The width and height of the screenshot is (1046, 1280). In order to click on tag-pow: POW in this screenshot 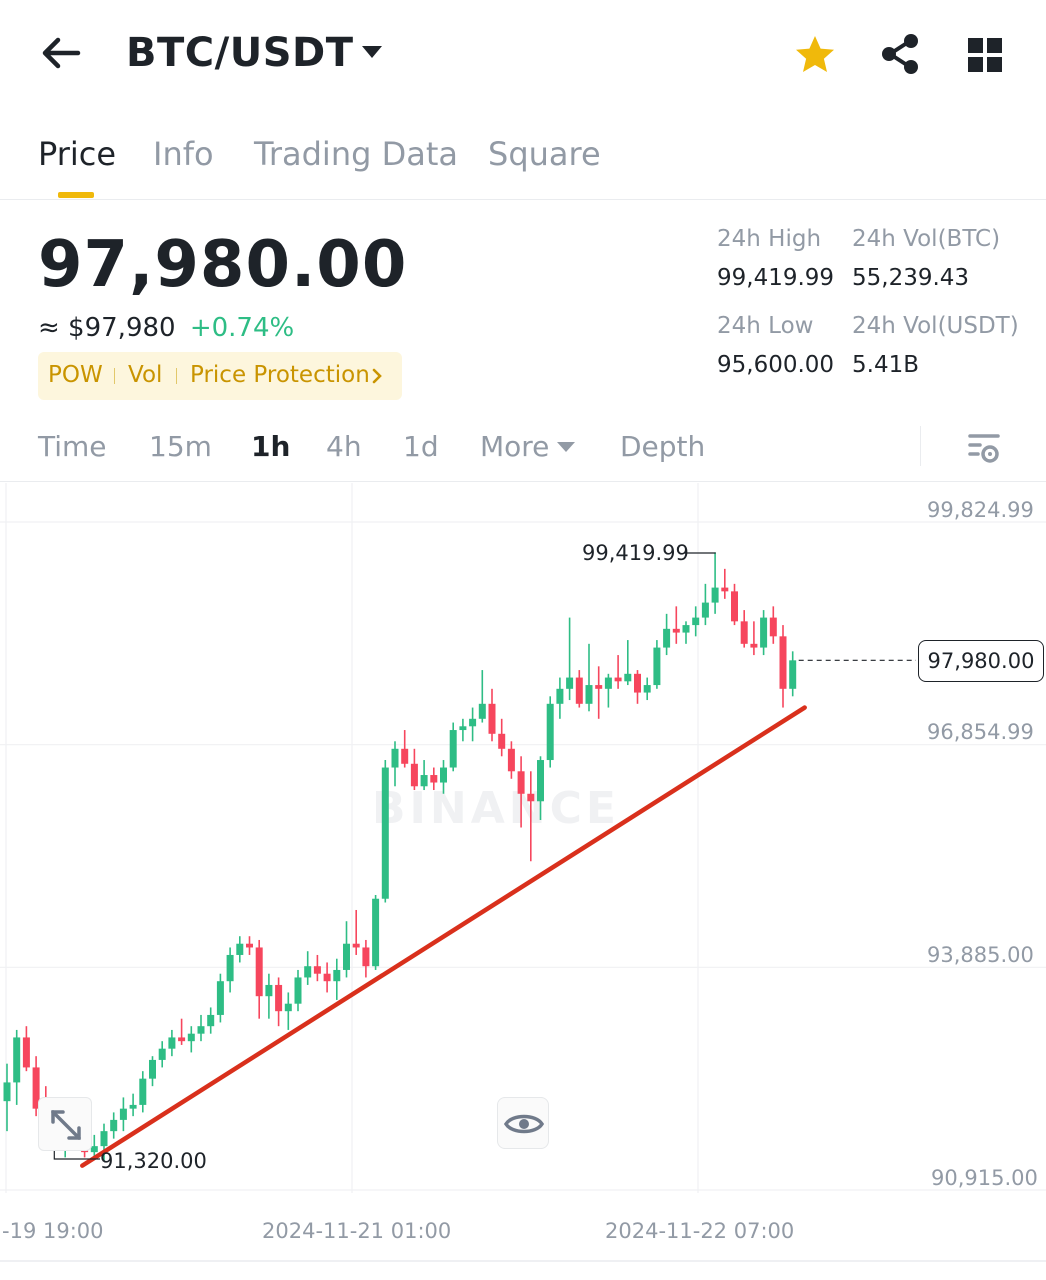, I will do `click(75, 375)`.